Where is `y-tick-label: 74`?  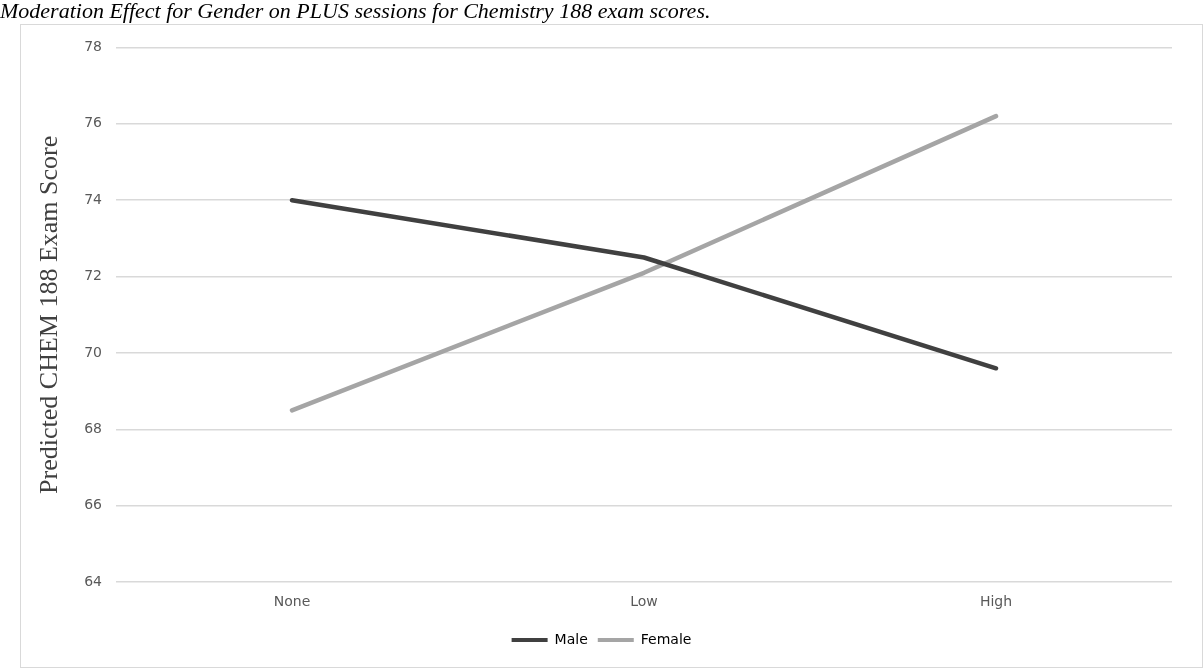 y-tick-label: 74 is located at coordinates (93, 198).